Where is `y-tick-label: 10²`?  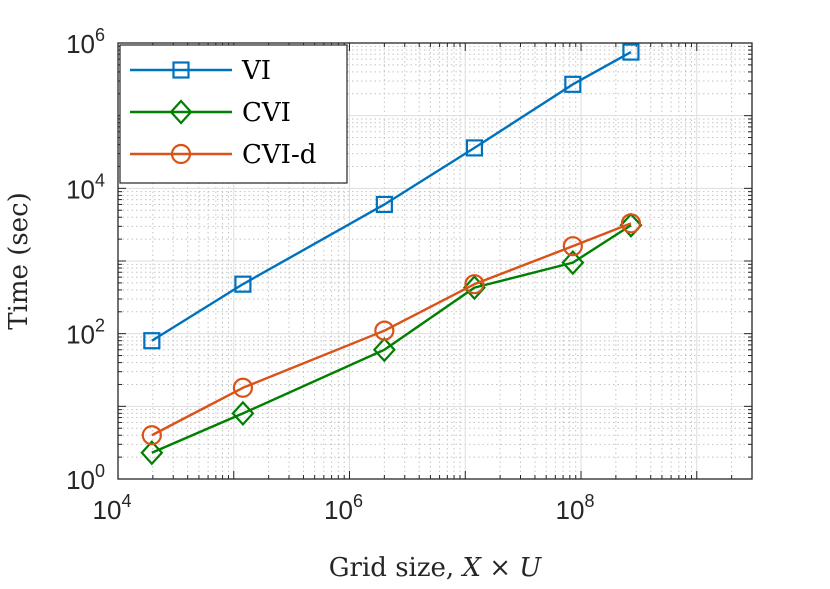
y-tick-label: 10² is located at coordinates (85, 333).